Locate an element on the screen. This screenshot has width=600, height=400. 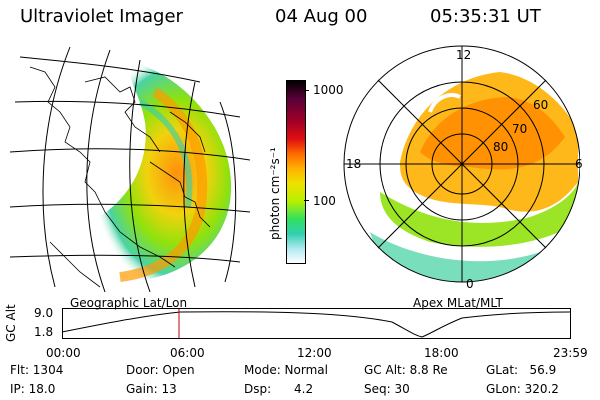
door-info: Door: Open is located at coordinates (160, 370).